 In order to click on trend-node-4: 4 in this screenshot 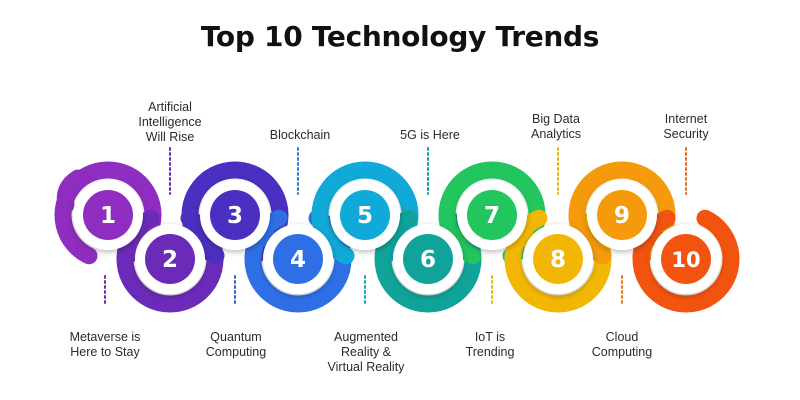, I will do `click(298, 259)`.